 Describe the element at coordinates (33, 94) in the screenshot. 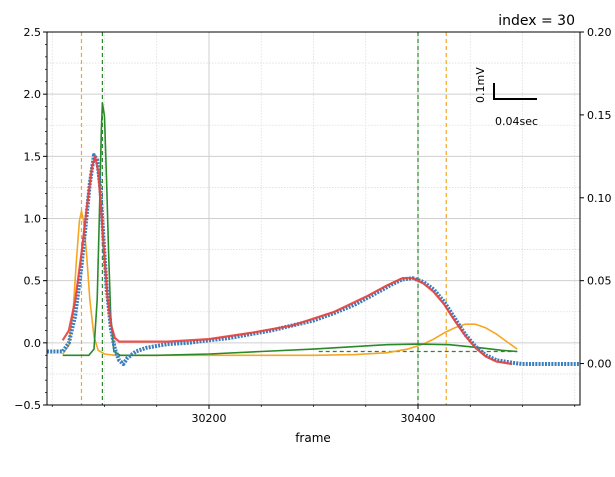

I see `y-tick-label: 2.0` at that location.